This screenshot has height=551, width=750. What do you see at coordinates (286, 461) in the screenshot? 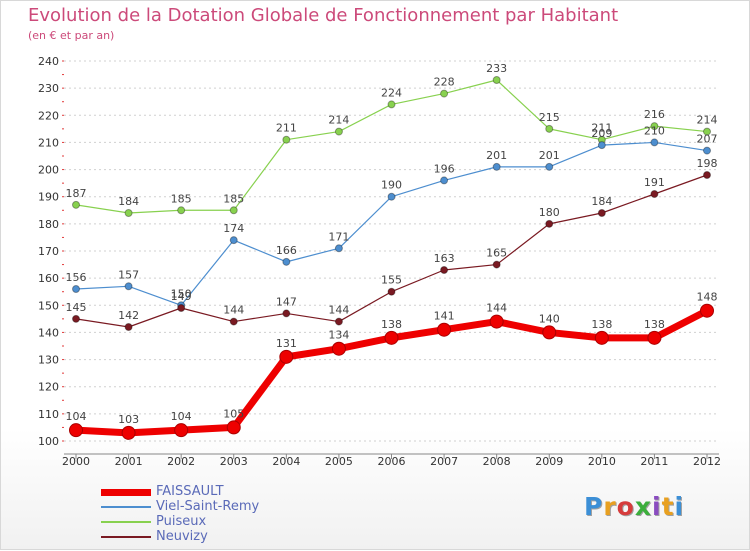
I see `x-tick-label: 2004` at bounding box center [286, 461].